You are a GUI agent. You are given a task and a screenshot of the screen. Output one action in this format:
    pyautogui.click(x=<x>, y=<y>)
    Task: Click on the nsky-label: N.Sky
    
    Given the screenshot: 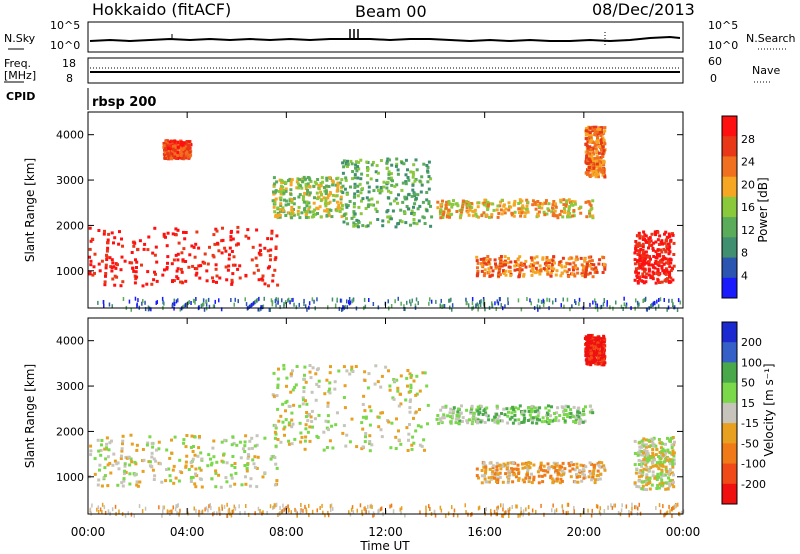 What is the action you would take?
    pyautogui.click(x=20, y=38)
    